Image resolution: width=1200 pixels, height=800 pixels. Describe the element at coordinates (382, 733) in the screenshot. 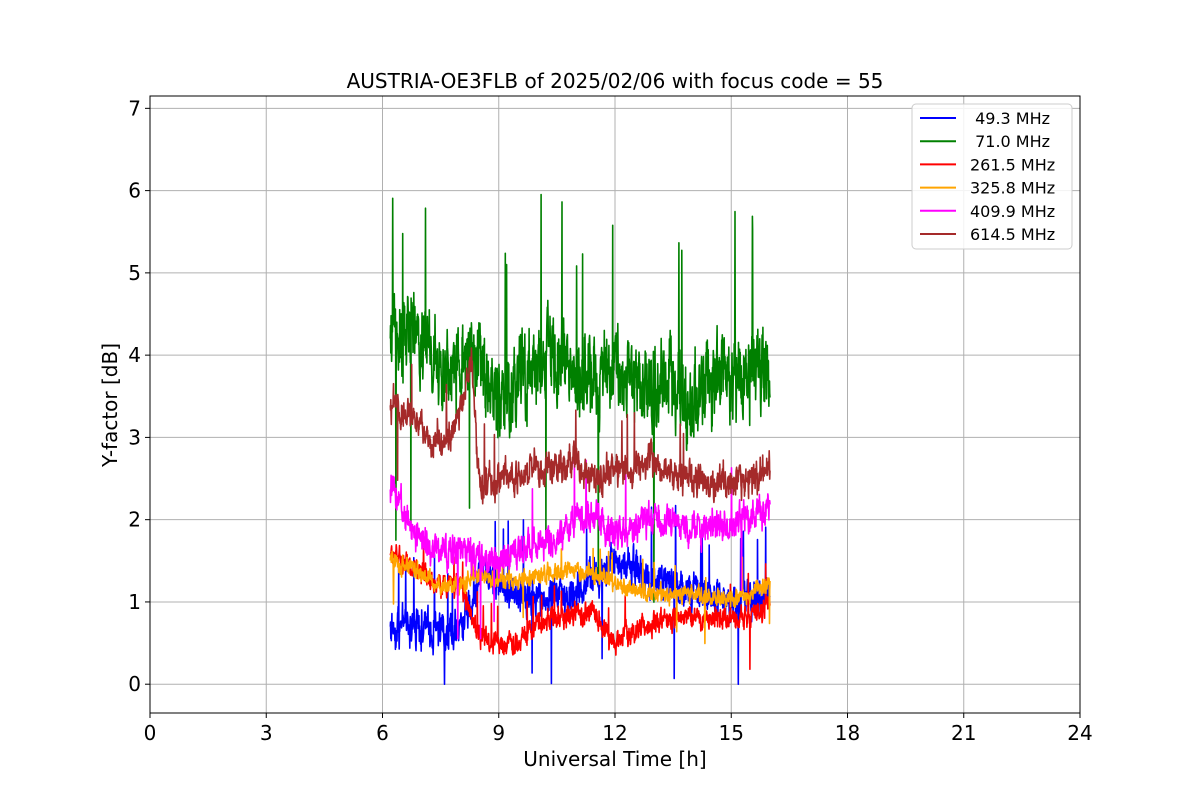

I see `x-tick-label: 6` at that location.